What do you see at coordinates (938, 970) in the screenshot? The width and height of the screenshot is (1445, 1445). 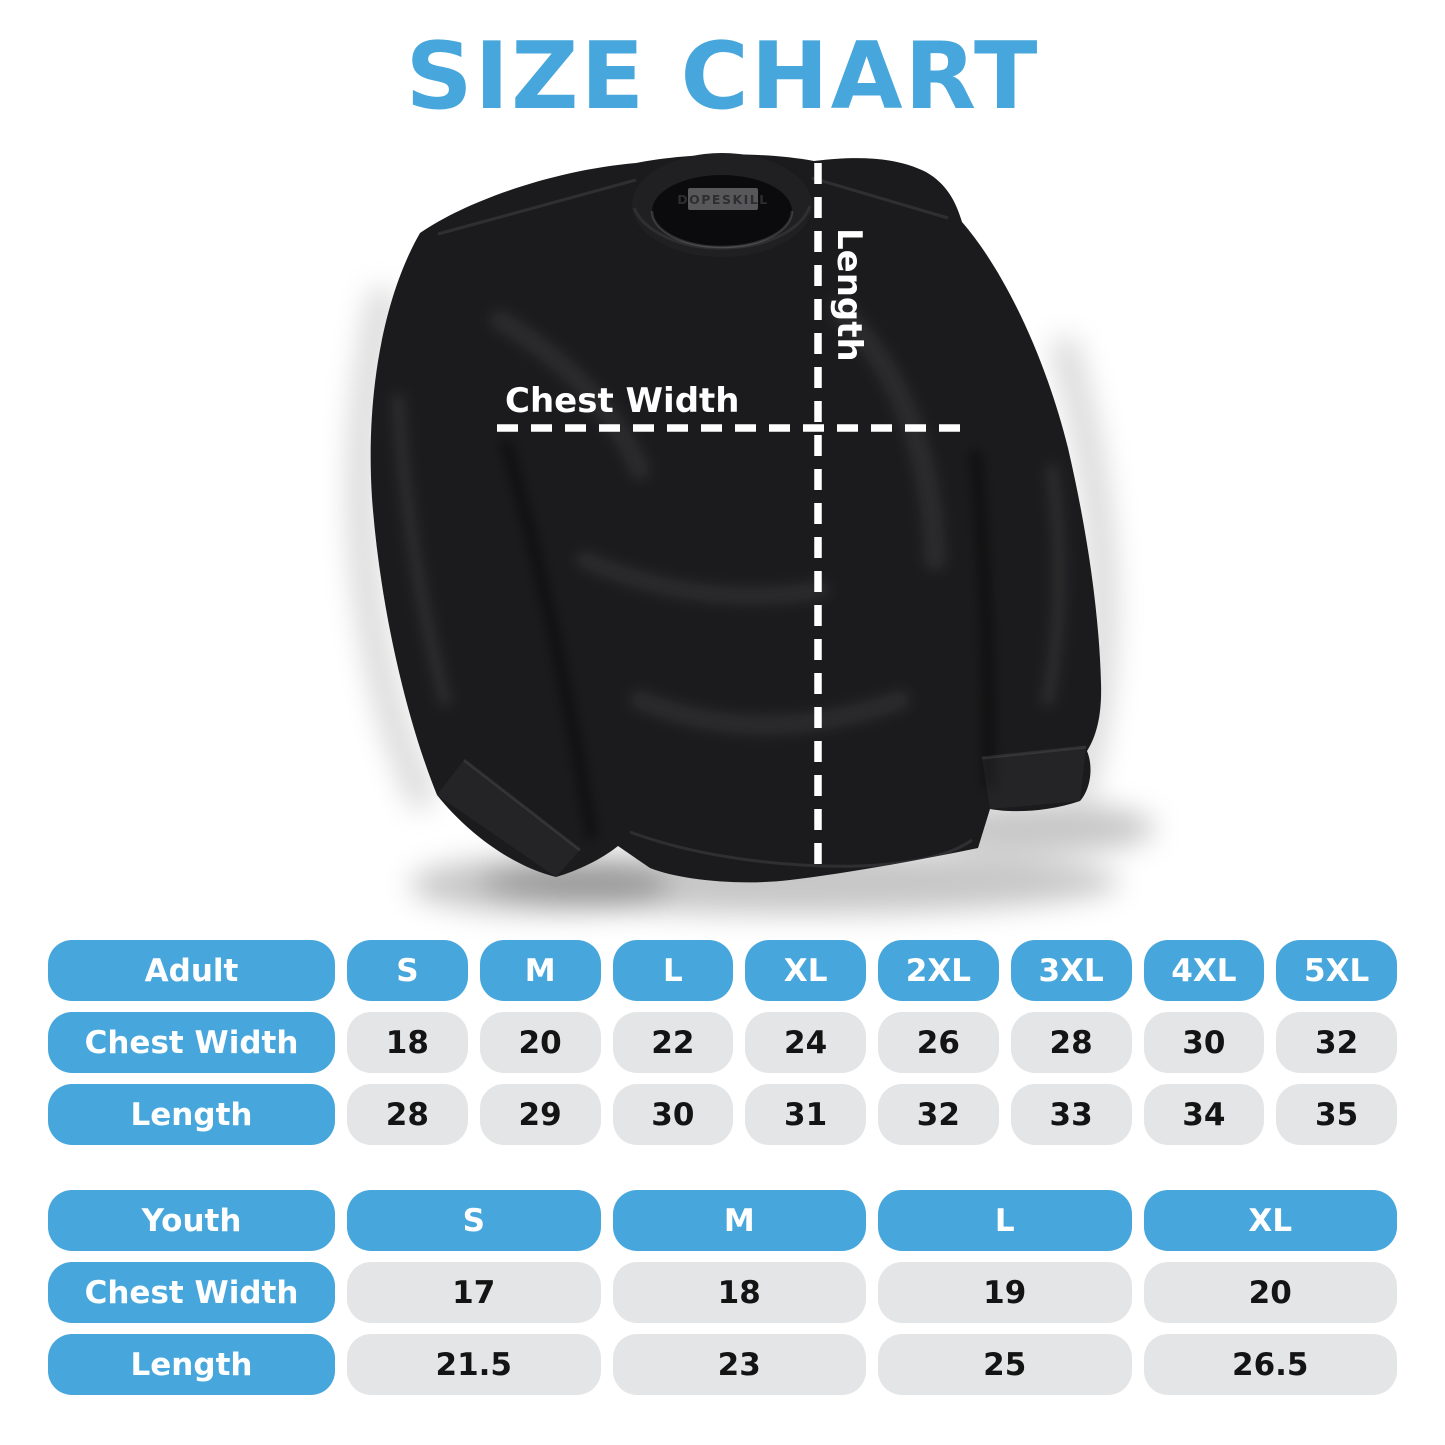 I see `size-column-header: 2XL` at bounding box center [938, 970].